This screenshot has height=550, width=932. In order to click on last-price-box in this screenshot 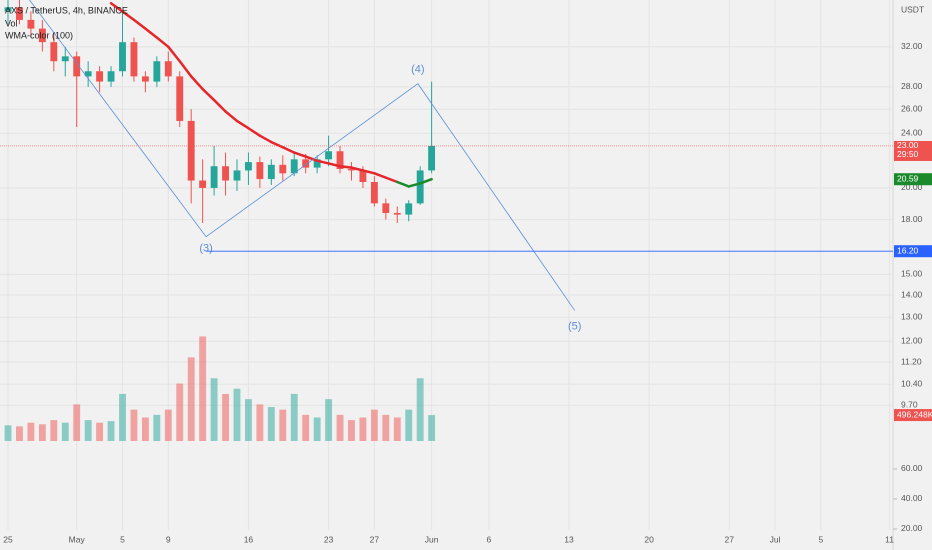, I will do `click(913, 150)`.